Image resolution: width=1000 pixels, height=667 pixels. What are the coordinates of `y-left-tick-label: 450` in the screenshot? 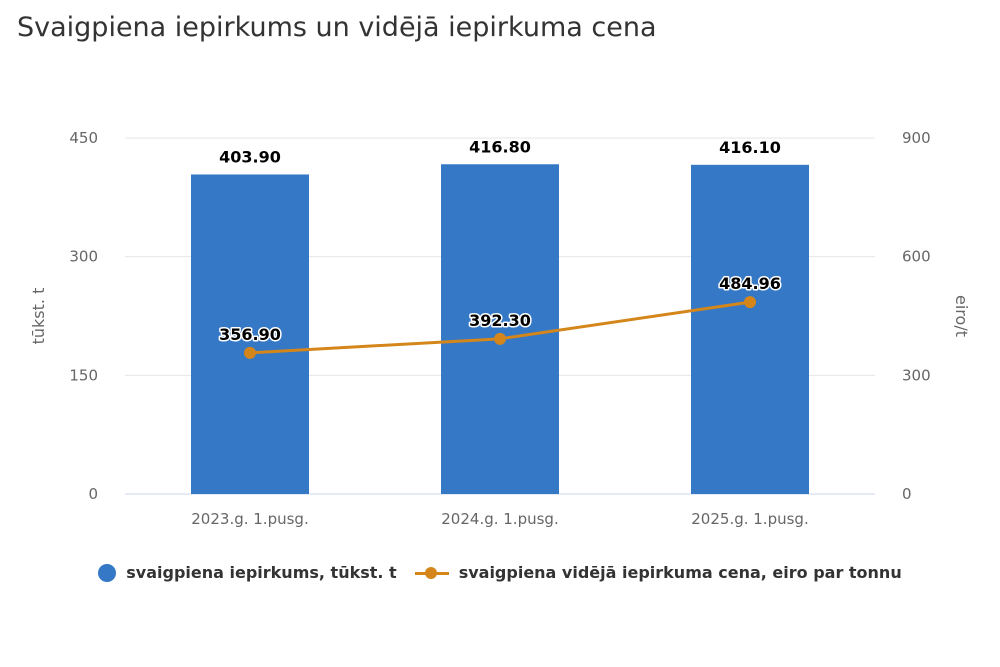 It's located at (83, 138).